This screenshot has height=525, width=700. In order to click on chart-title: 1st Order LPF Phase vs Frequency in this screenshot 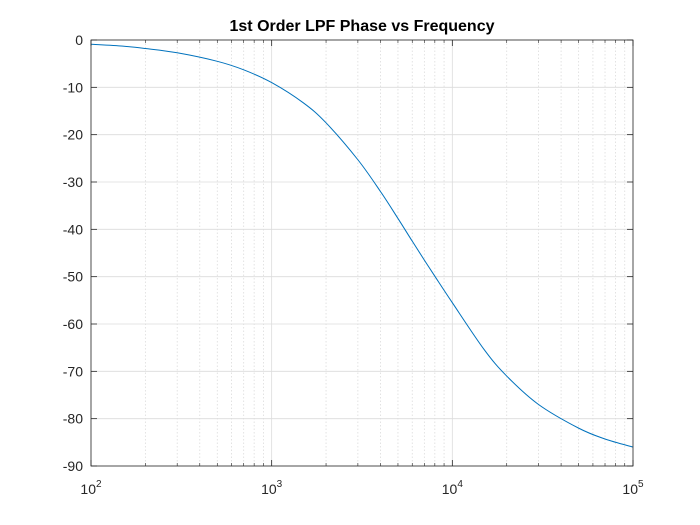, I will do `click(362, 26)`.